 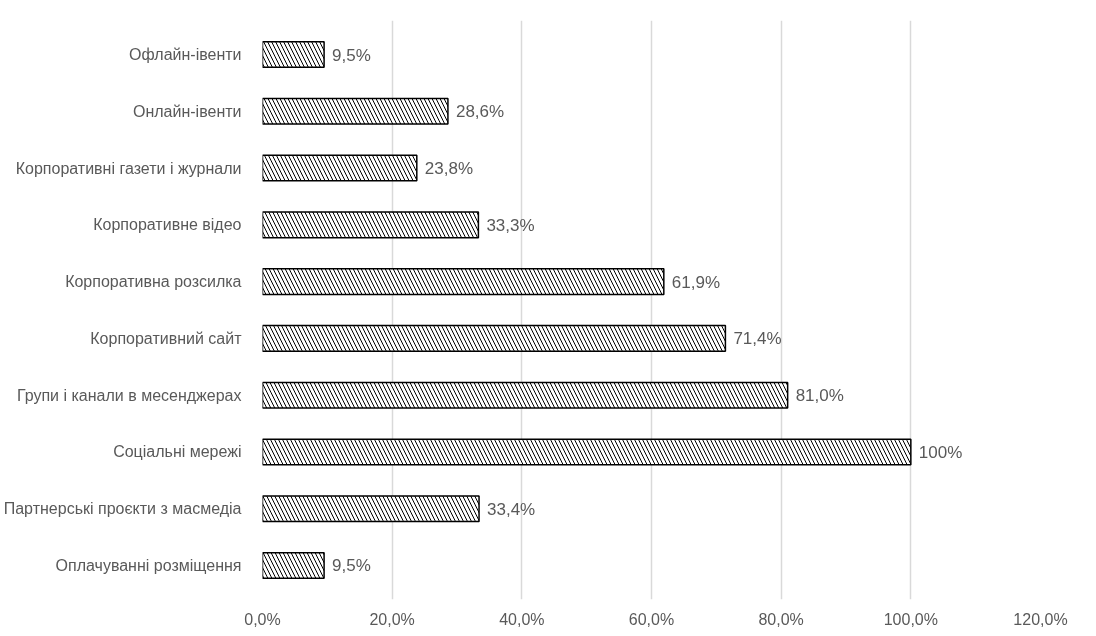 What do you see at coordinates (651, 619) in the screenshot?
I see `x-tick-label: 60,0%` at bounding box center [651, 619].